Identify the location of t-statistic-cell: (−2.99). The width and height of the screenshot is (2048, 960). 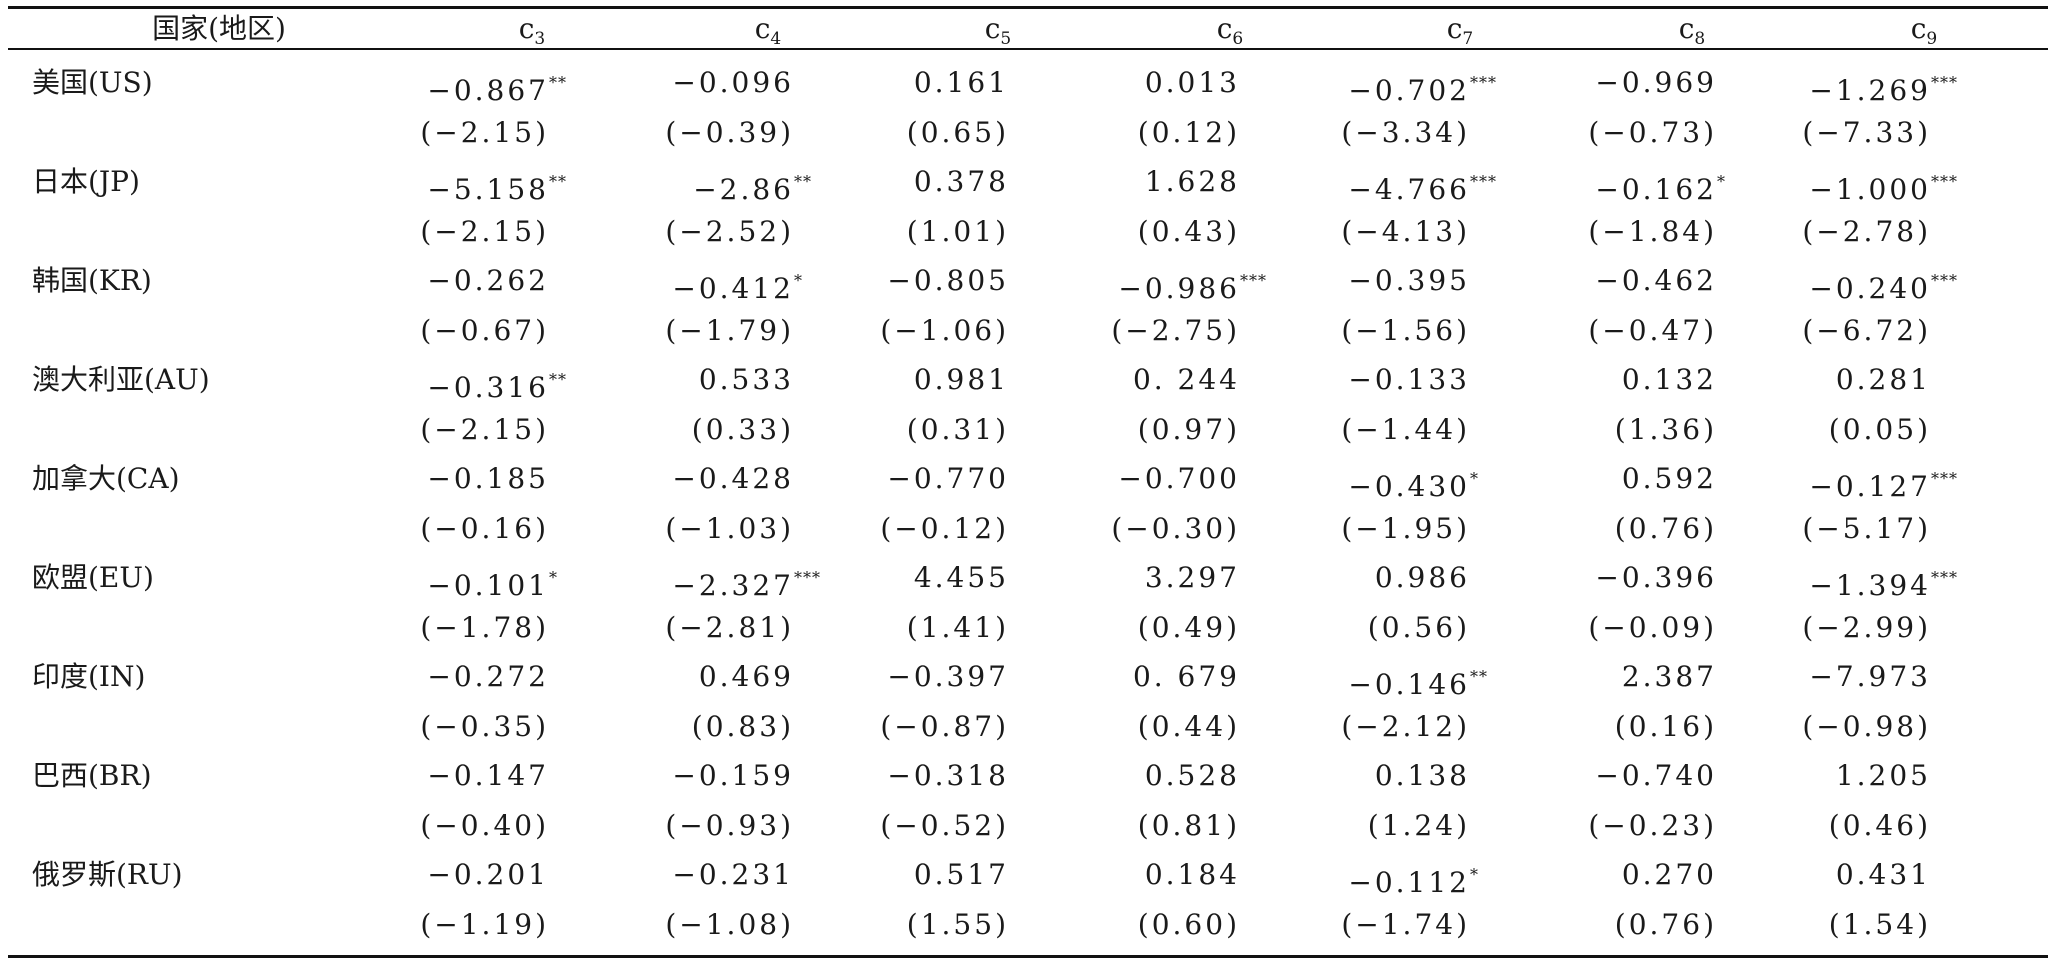
(1866, 627).